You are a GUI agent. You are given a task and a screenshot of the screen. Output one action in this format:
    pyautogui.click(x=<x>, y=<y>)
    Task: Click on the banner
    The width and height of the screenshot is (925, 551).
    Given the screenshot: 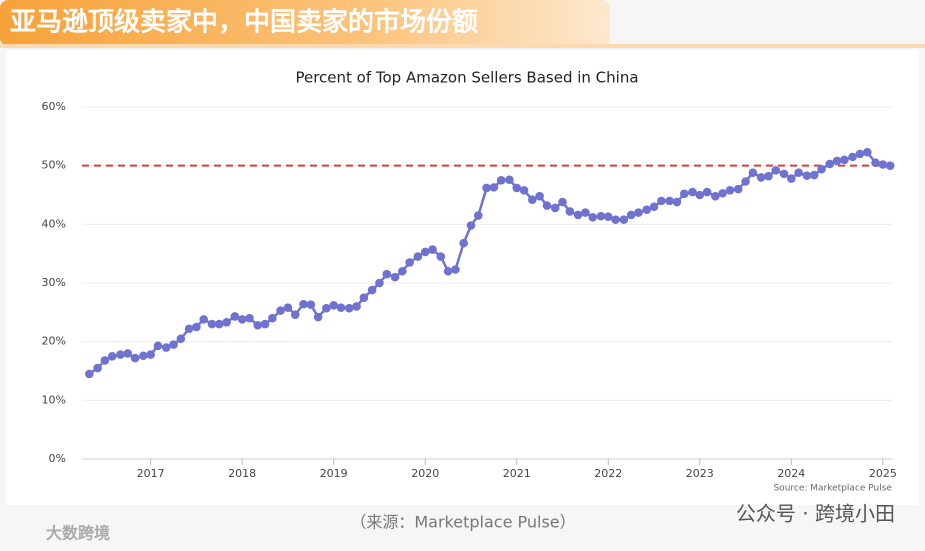 What is the action you would take?
    pyautogui.click(x=305, y=23)
    